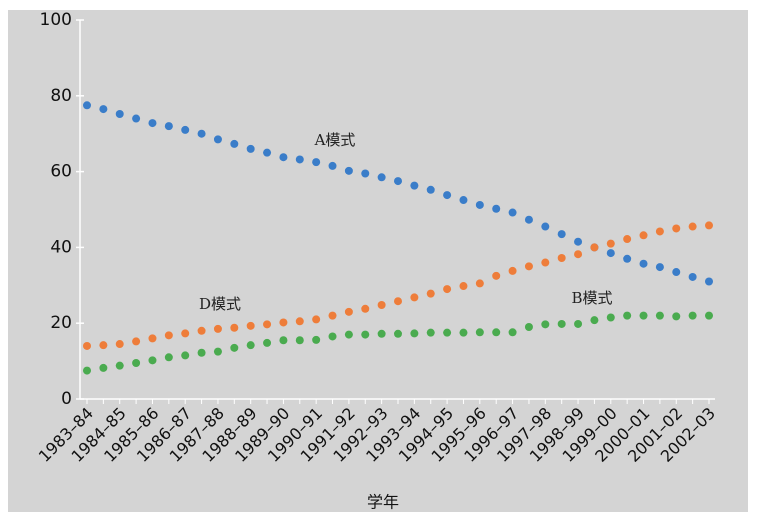 The width and height of the screenshot is (758, 512). Describe the element at coordinates (66, 399) in the screenshot. I see `y-tick-label: 0` at that location.